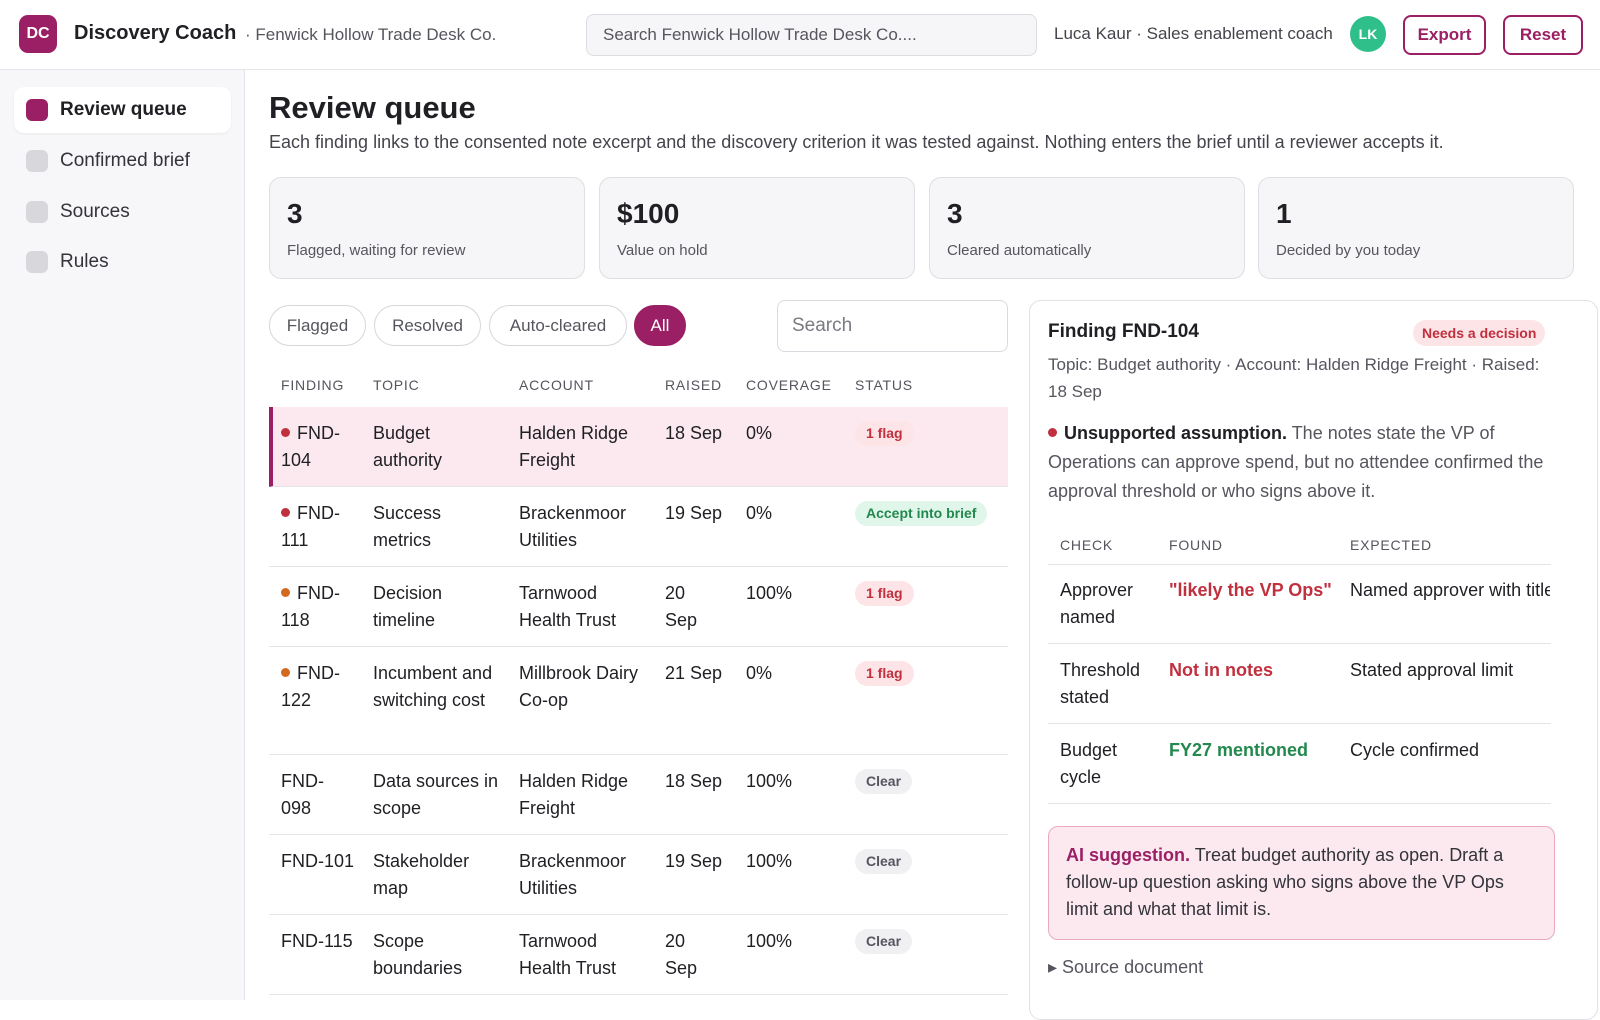 Image resolution: width=1600 pixels, height=1020 pixels. I want to click on account-cell: Tarnwood Health Trust, so click(568, 954).